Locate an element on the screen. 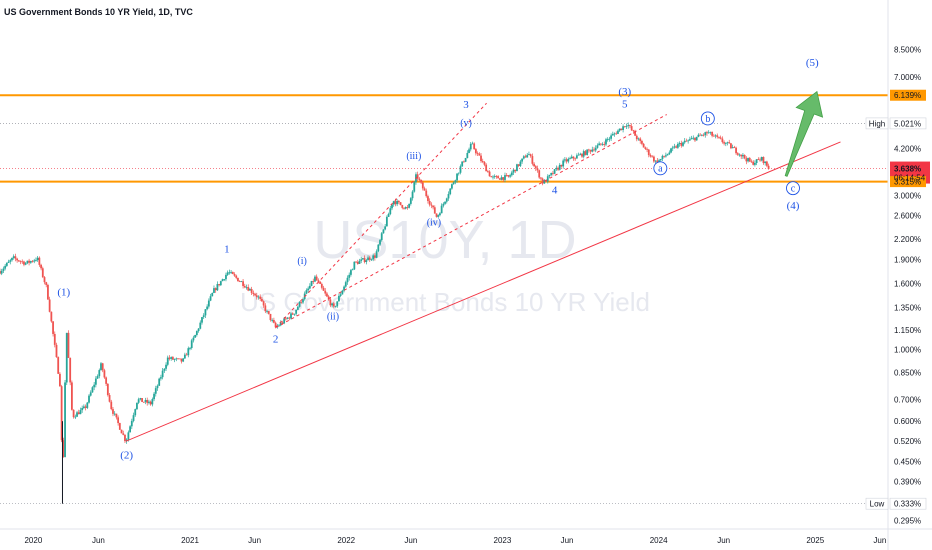  forecast-arrow-shape is located at coordinates (804, 133).